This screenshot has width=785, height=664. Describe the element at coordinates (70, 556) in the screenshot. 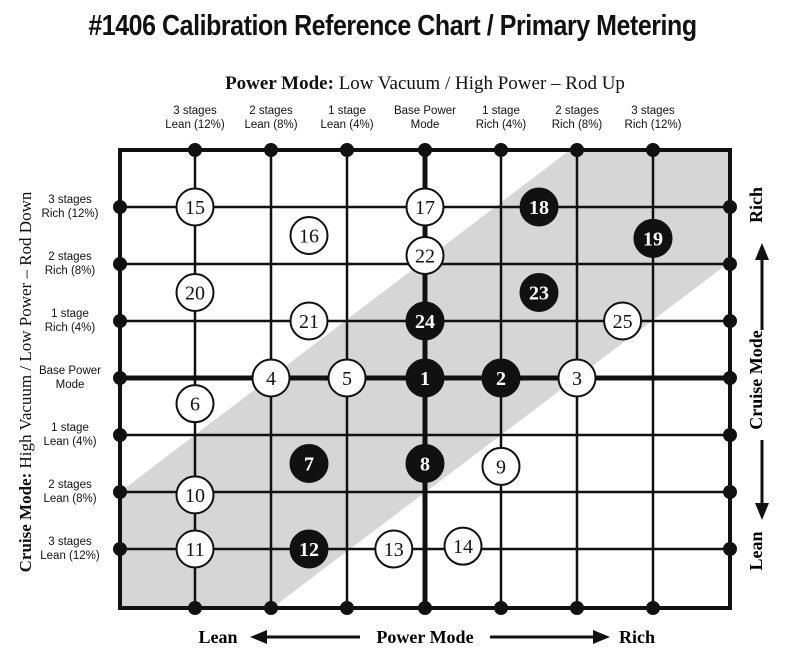

I see `row-label-line: Lean (12%)` at that location.